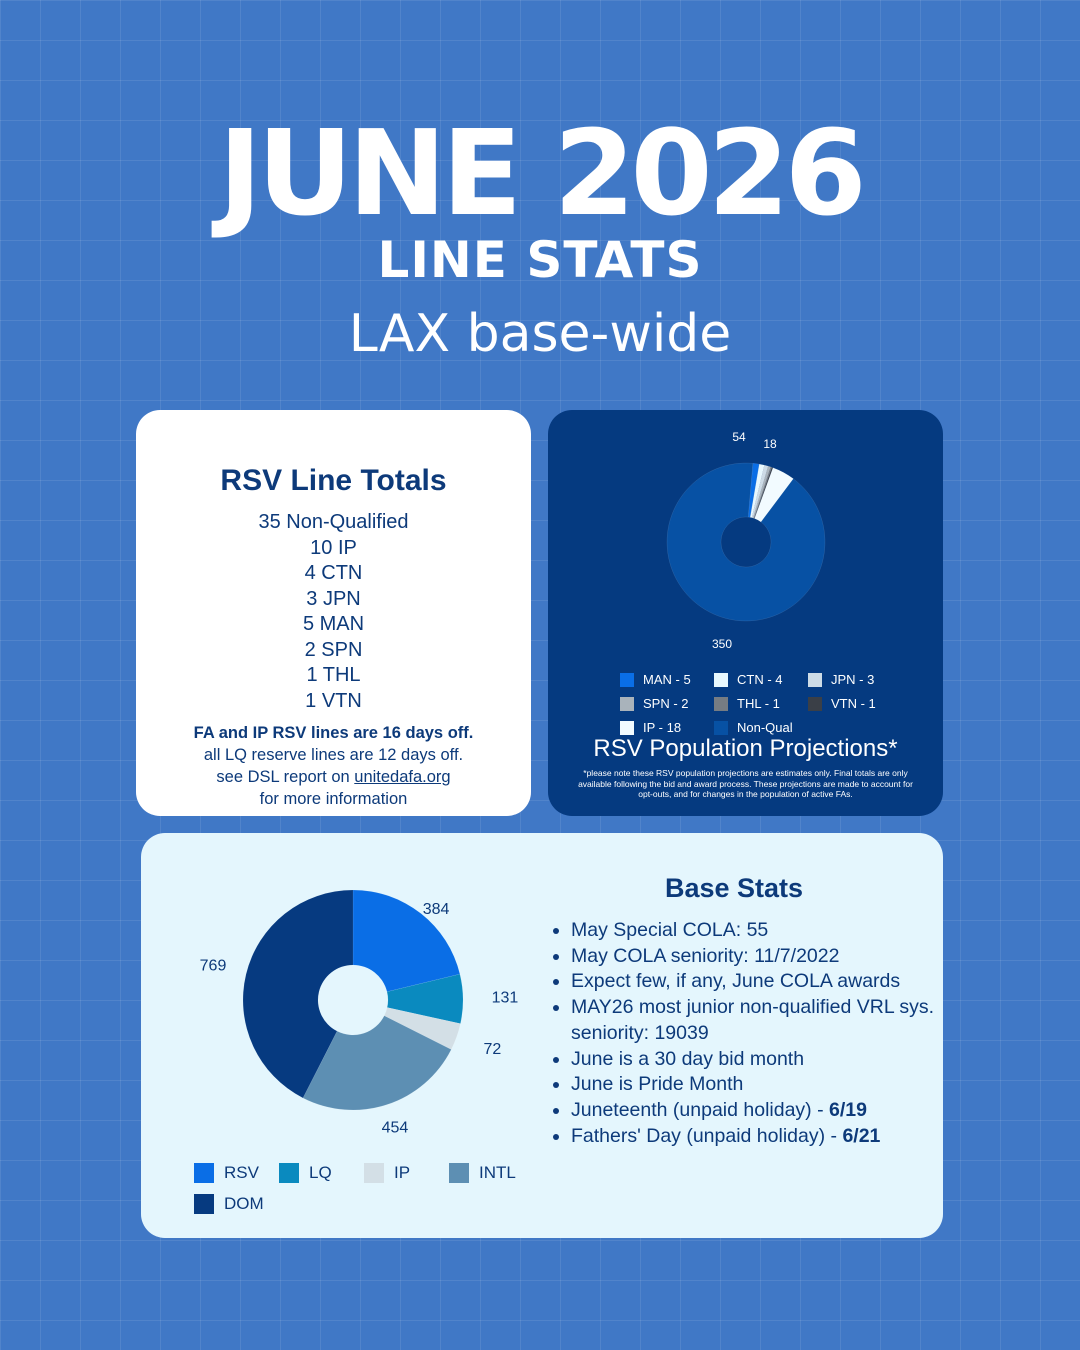  I want to click on rsv-total-line: 3 JPN, so click(333, 598).